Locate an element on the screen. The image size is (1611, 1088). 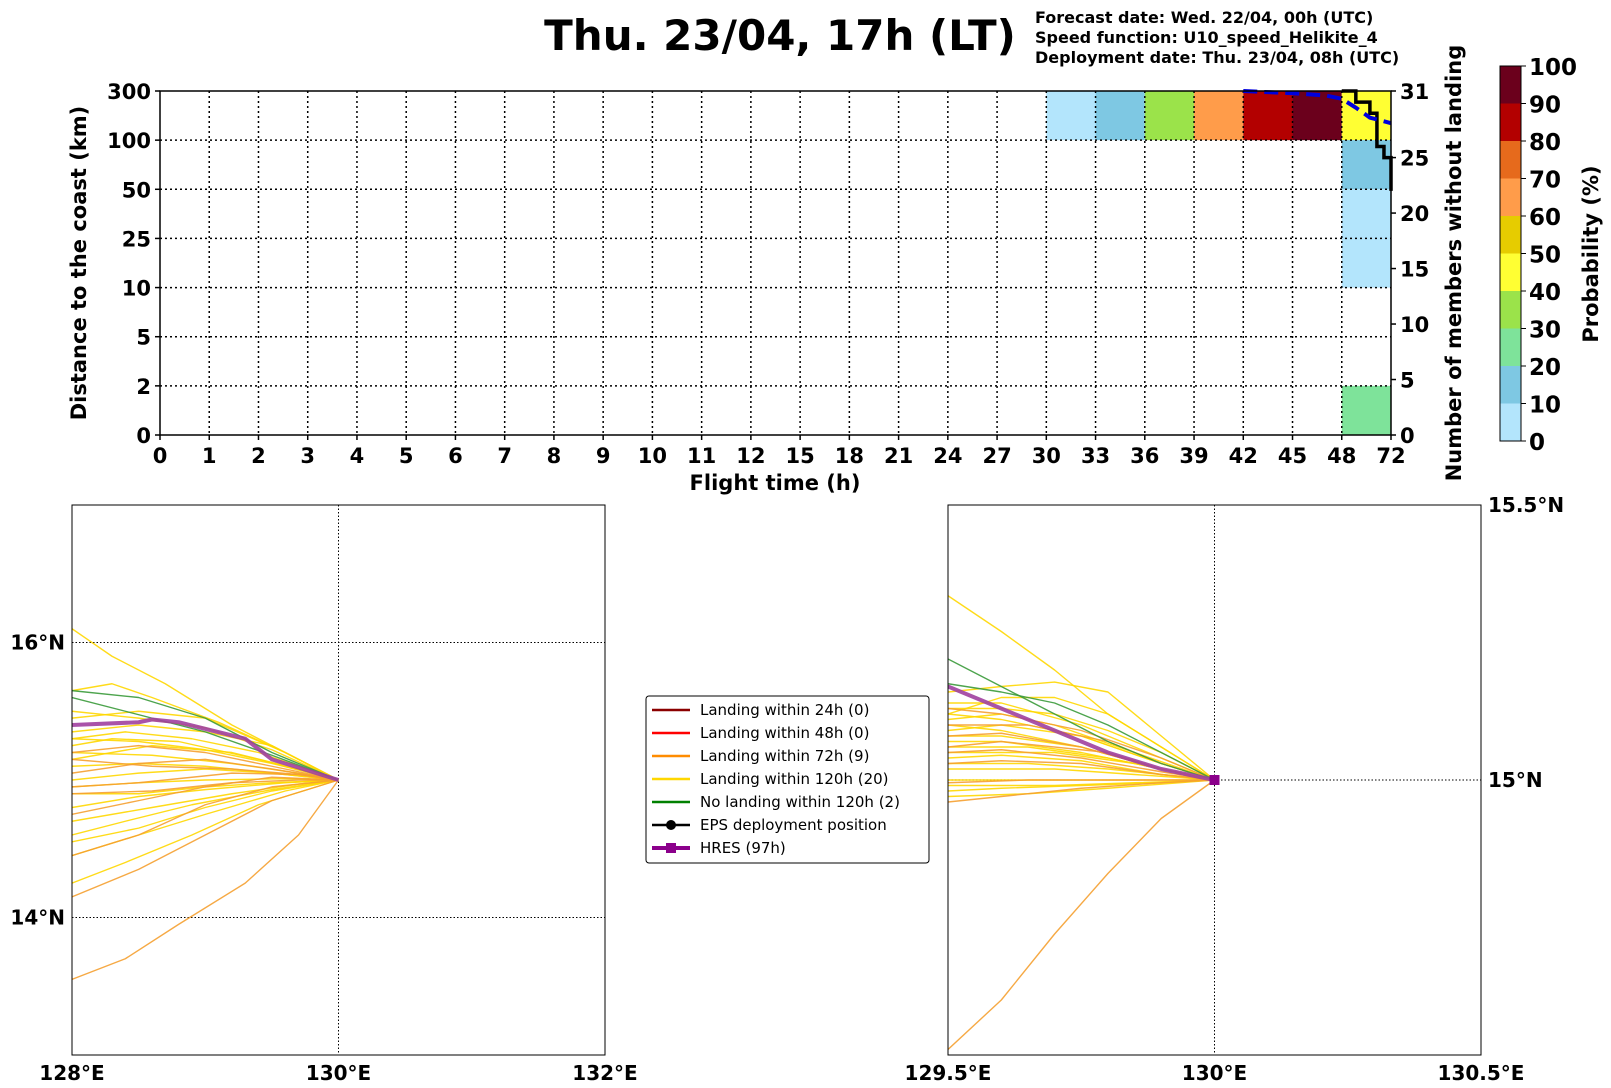
members-without-landing-solid-line is located at coordinates (1367, 140).